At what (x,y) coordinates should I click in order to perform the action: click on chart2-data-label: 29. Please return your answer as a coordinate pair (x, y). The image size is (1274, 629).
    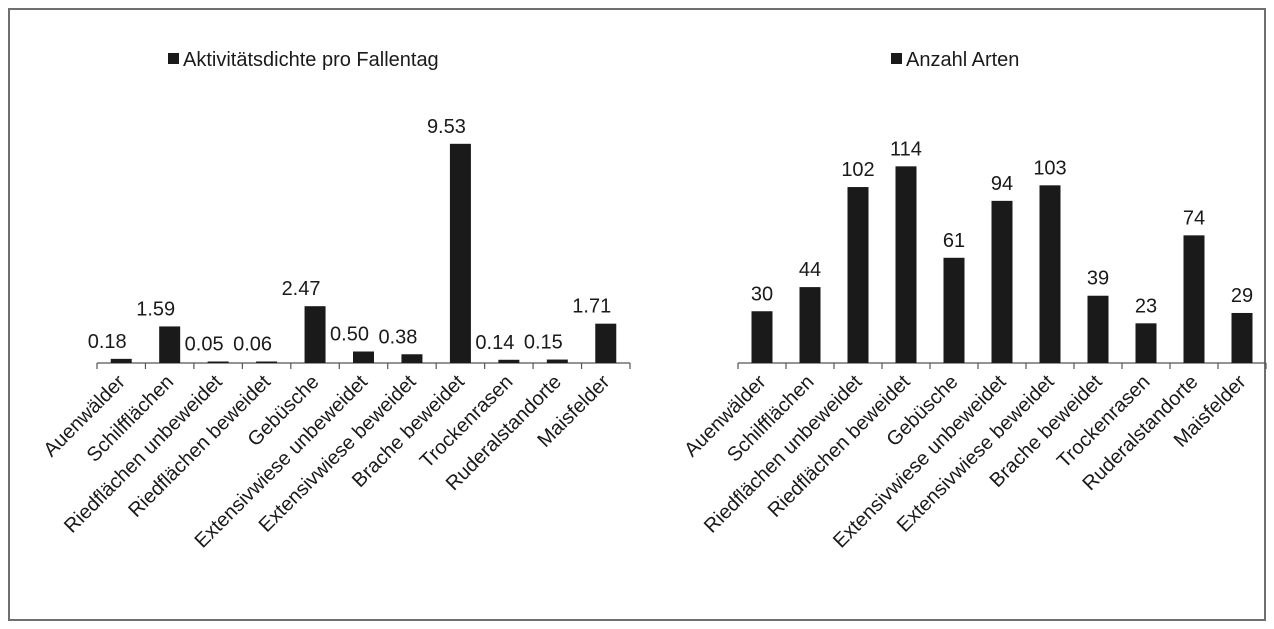
    Looking at the image, I should click on (1242, 296).